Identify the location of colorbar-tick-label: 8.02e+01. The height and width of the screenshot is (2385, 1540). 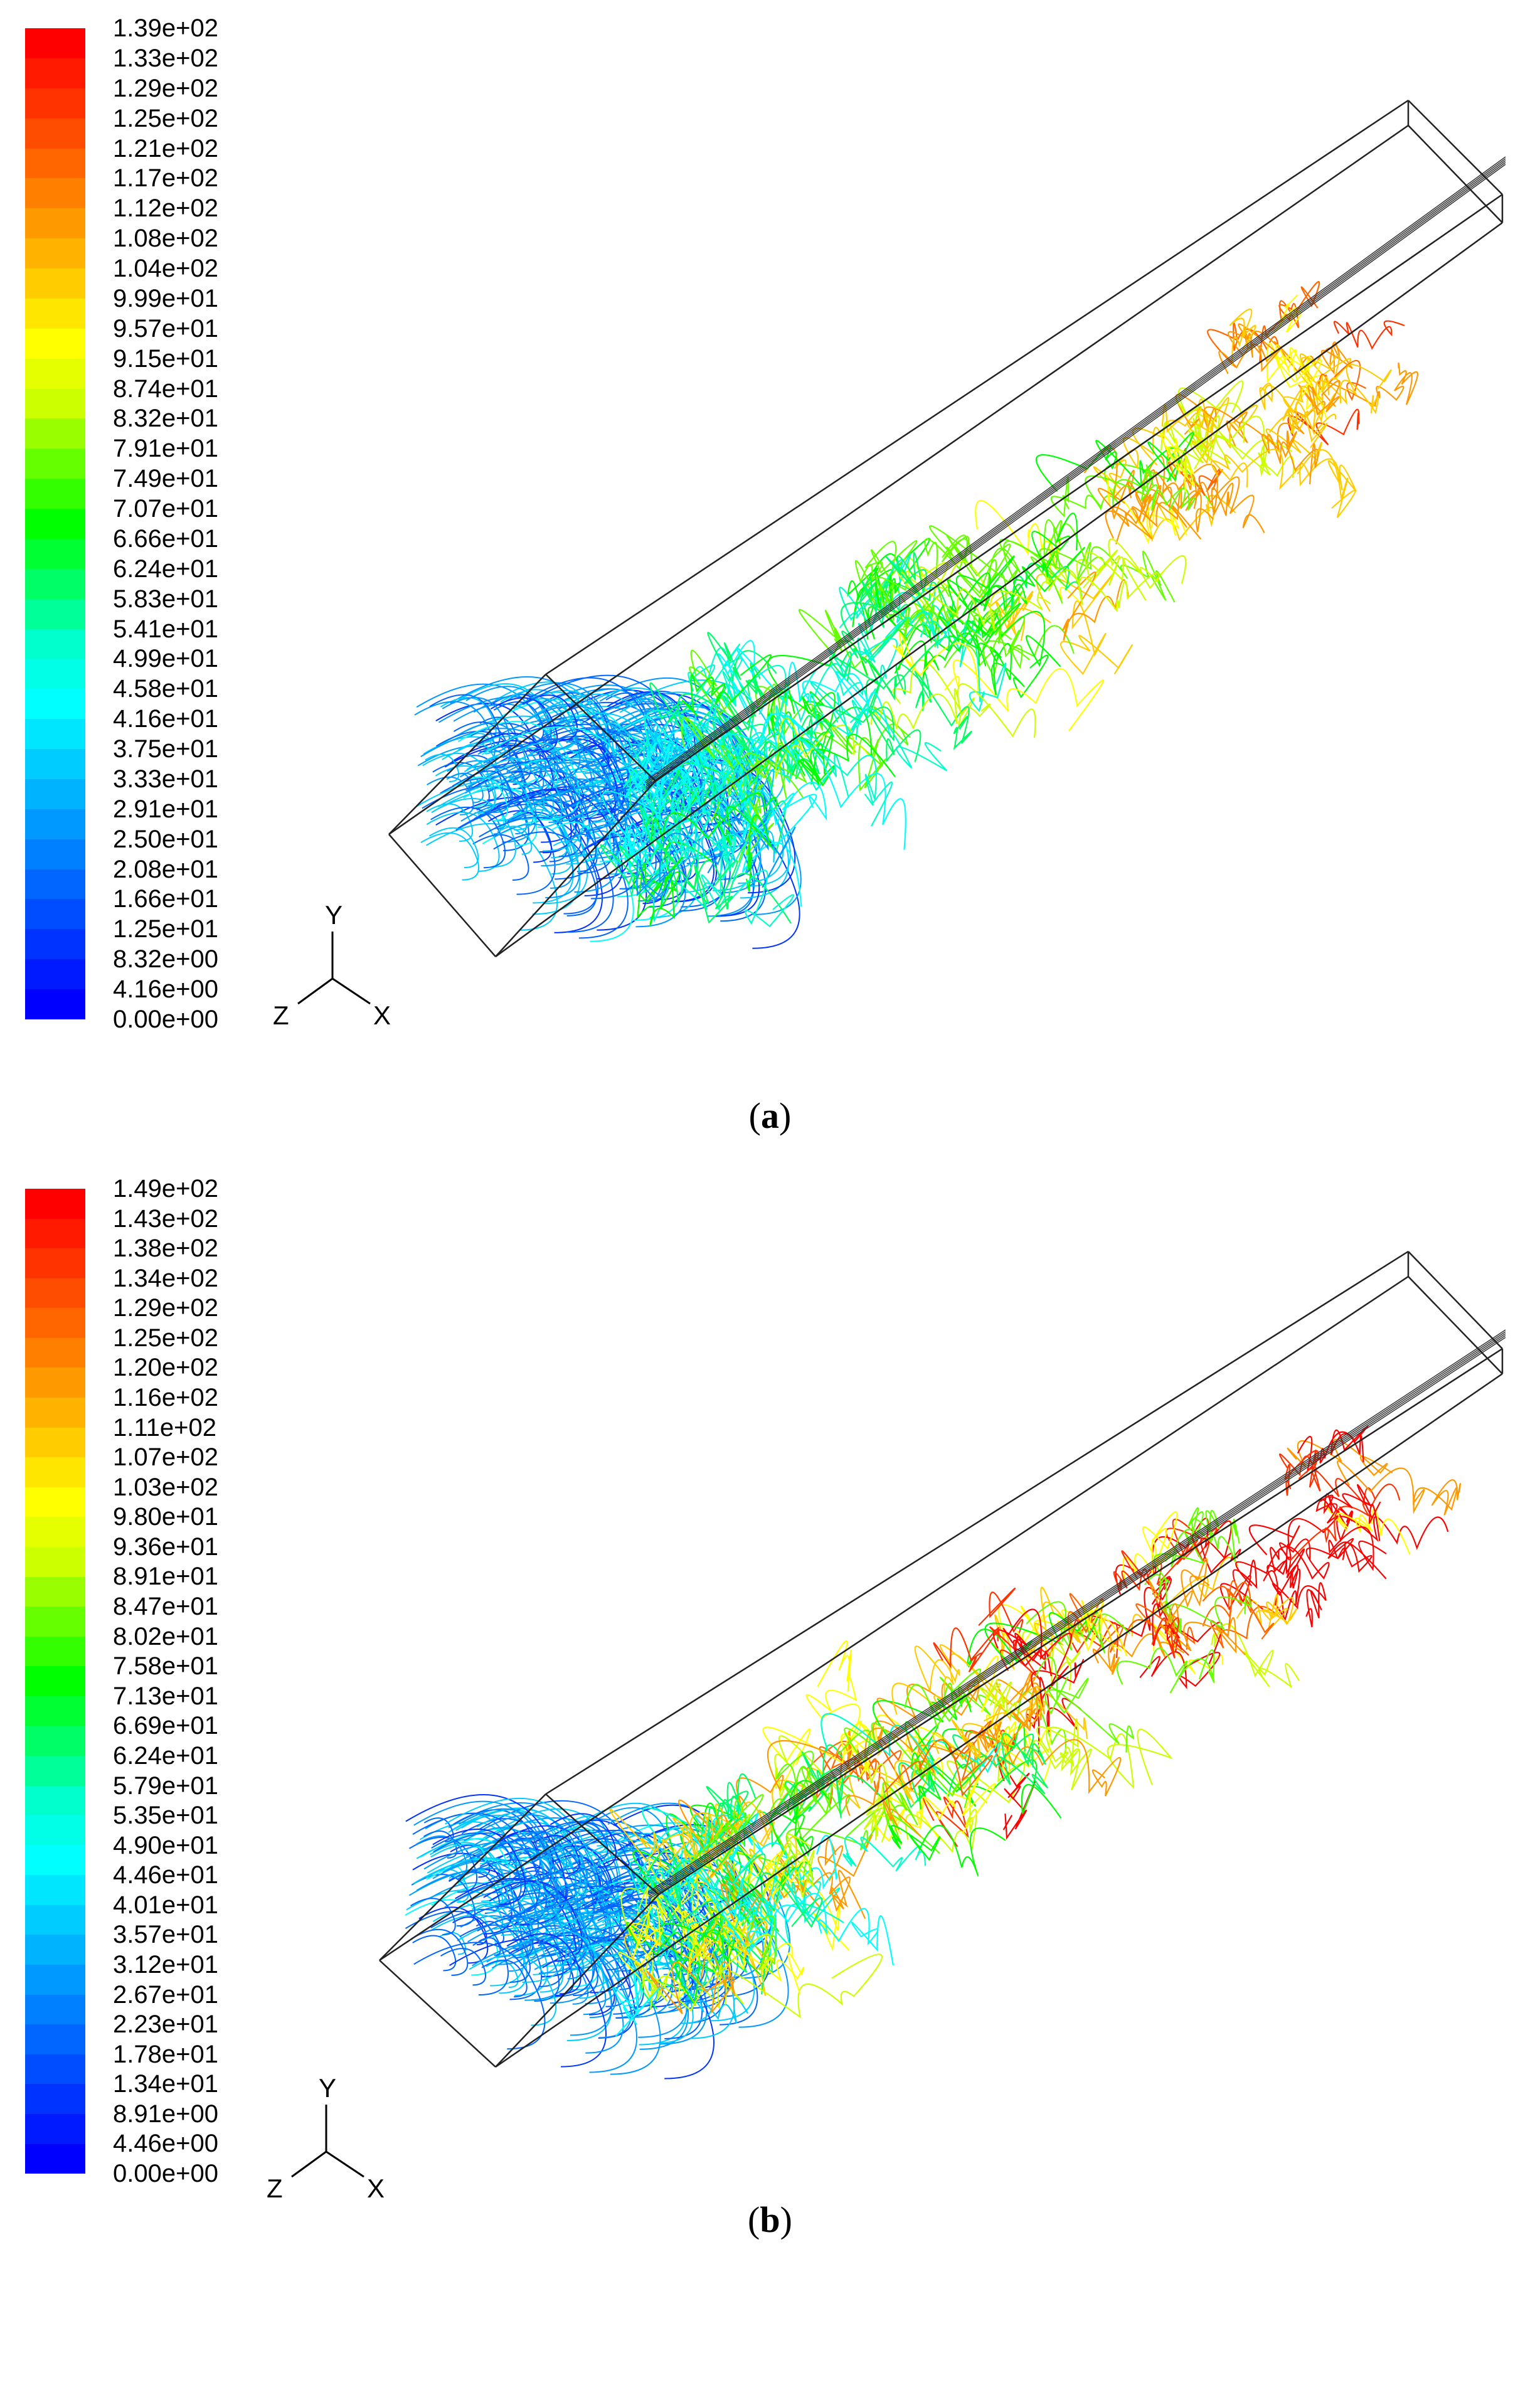
(165, 1636).